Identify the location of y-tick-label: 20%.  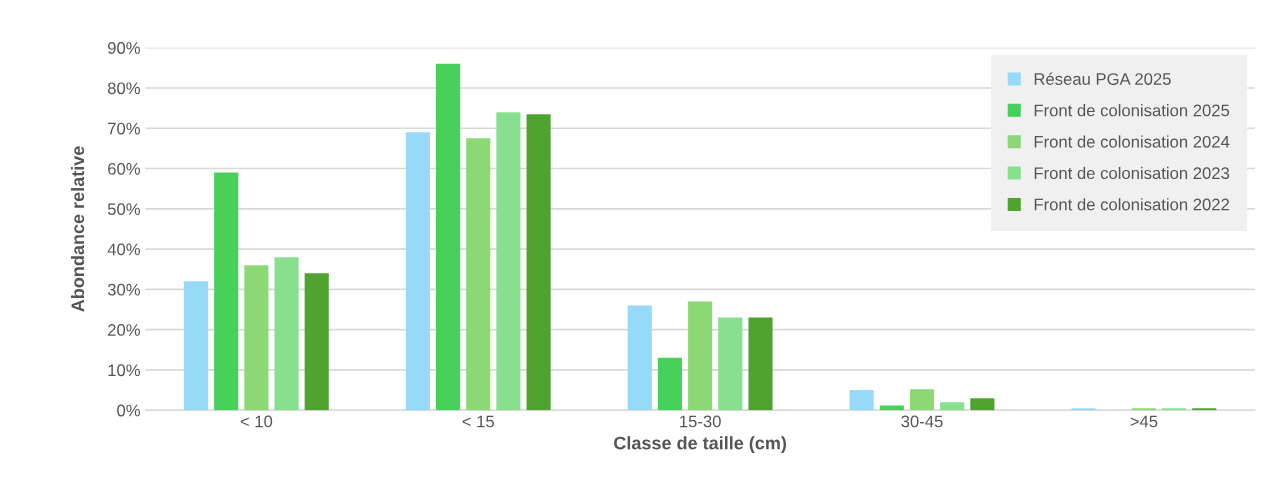
(124, 330).